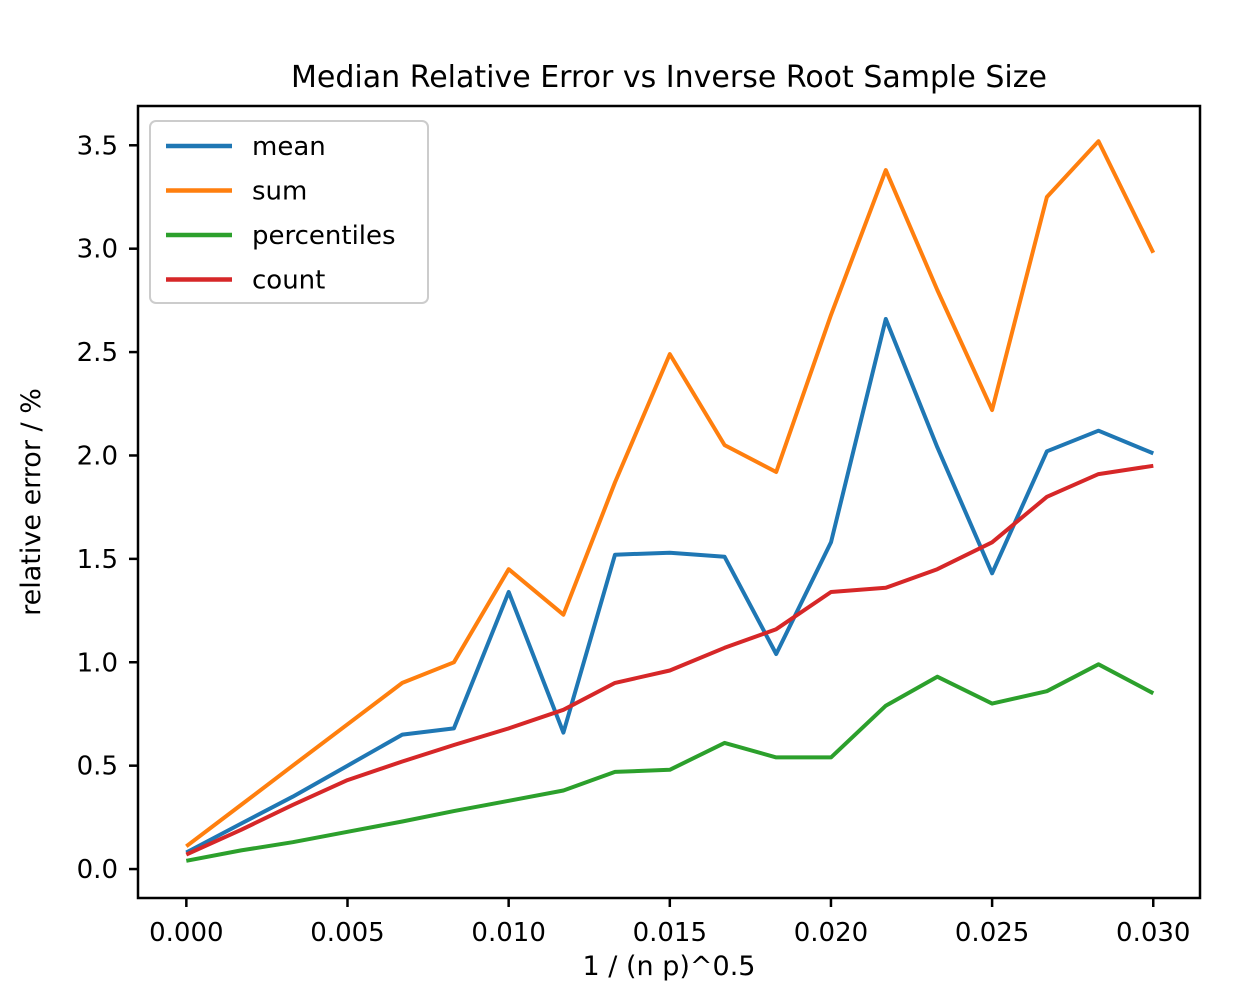  Describe the element at coordinates (992, 933) in the screenshot. I see `x-tick-label: 0.025` at that location.